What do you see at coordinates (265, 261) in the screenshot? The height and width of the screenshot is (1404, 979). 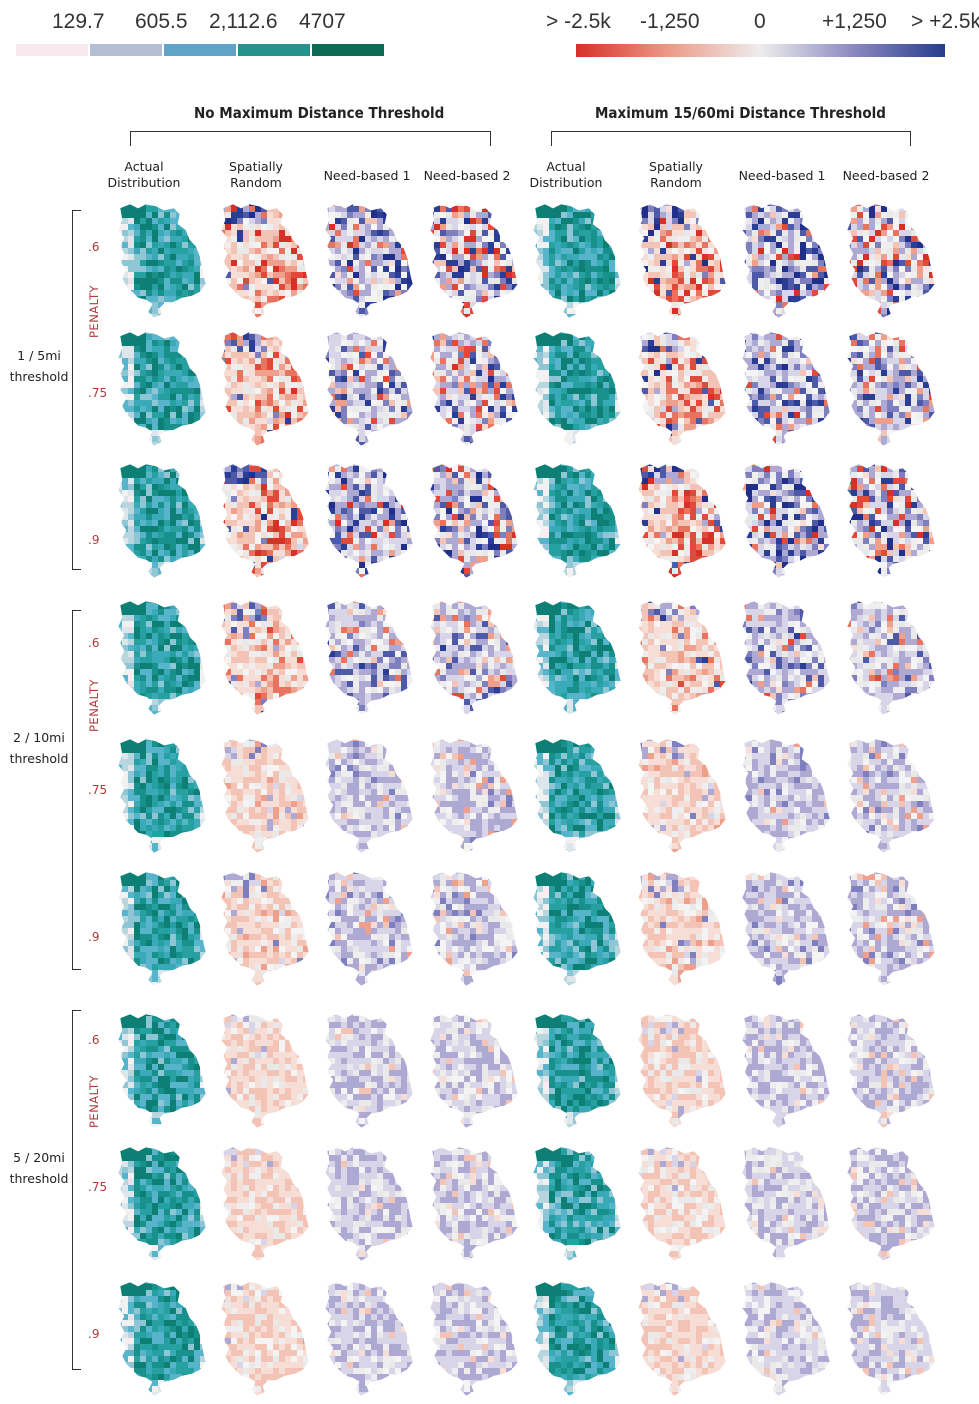 I see `map-outline` at bounding box center [265, 261].